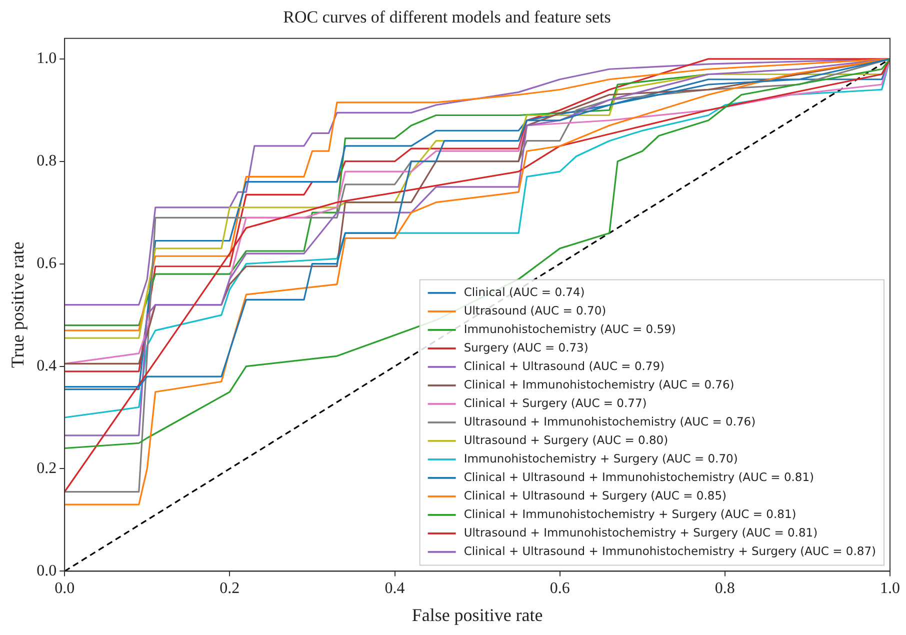 This screenshot has height=635, width=906. What do you see at coordinates (535, 310) in the screenshot?
I see `legend-label: Ultrasound (AUC = 0.70)` at bounding box center [535, 310].